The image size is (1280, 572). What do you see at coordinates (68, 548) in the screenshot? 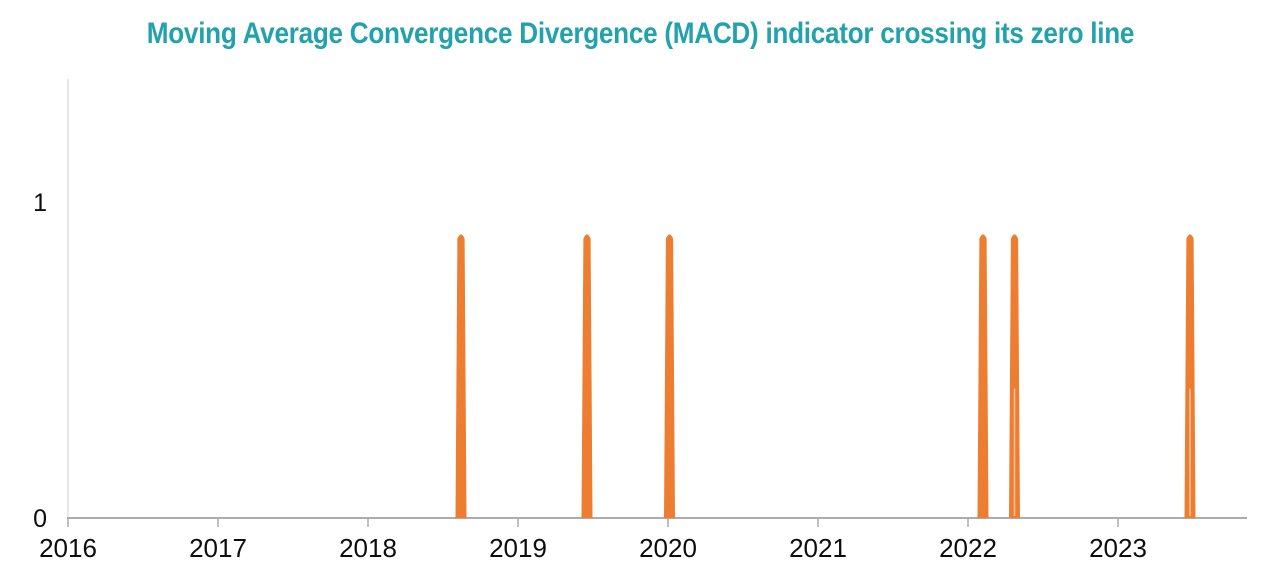
I see `x-tick-label-2016: 2016` at bounding box center [68, 548].